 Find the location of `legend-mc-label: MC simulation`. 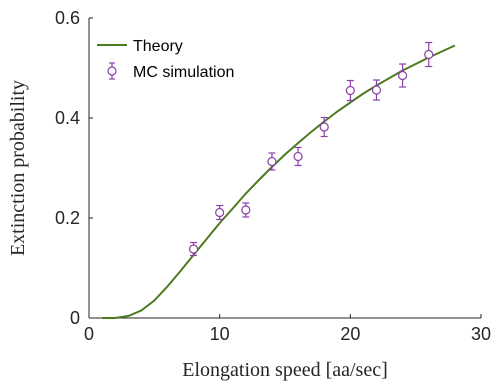

legend-mc-label: MC simulation is located at coordinates (183, 72).